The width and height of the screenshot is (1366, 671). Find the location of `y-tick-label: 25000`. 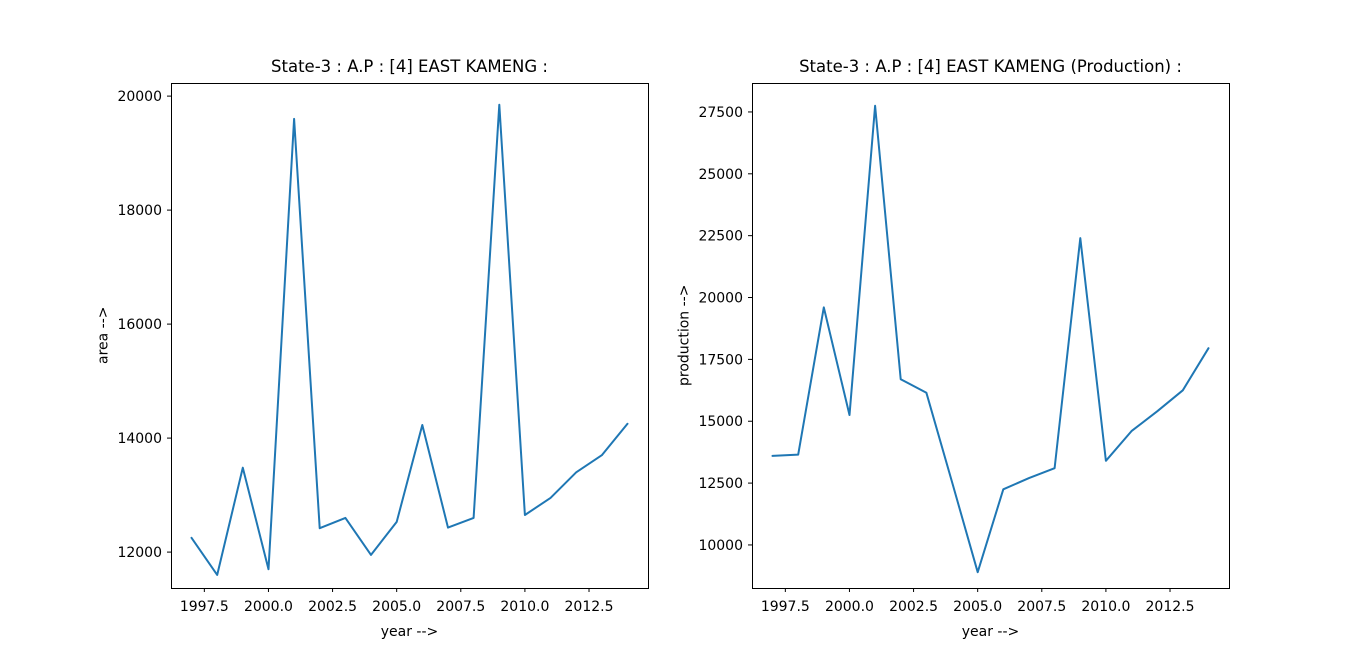

y-tick-label: 25000 is located at coordinates (720, 175).